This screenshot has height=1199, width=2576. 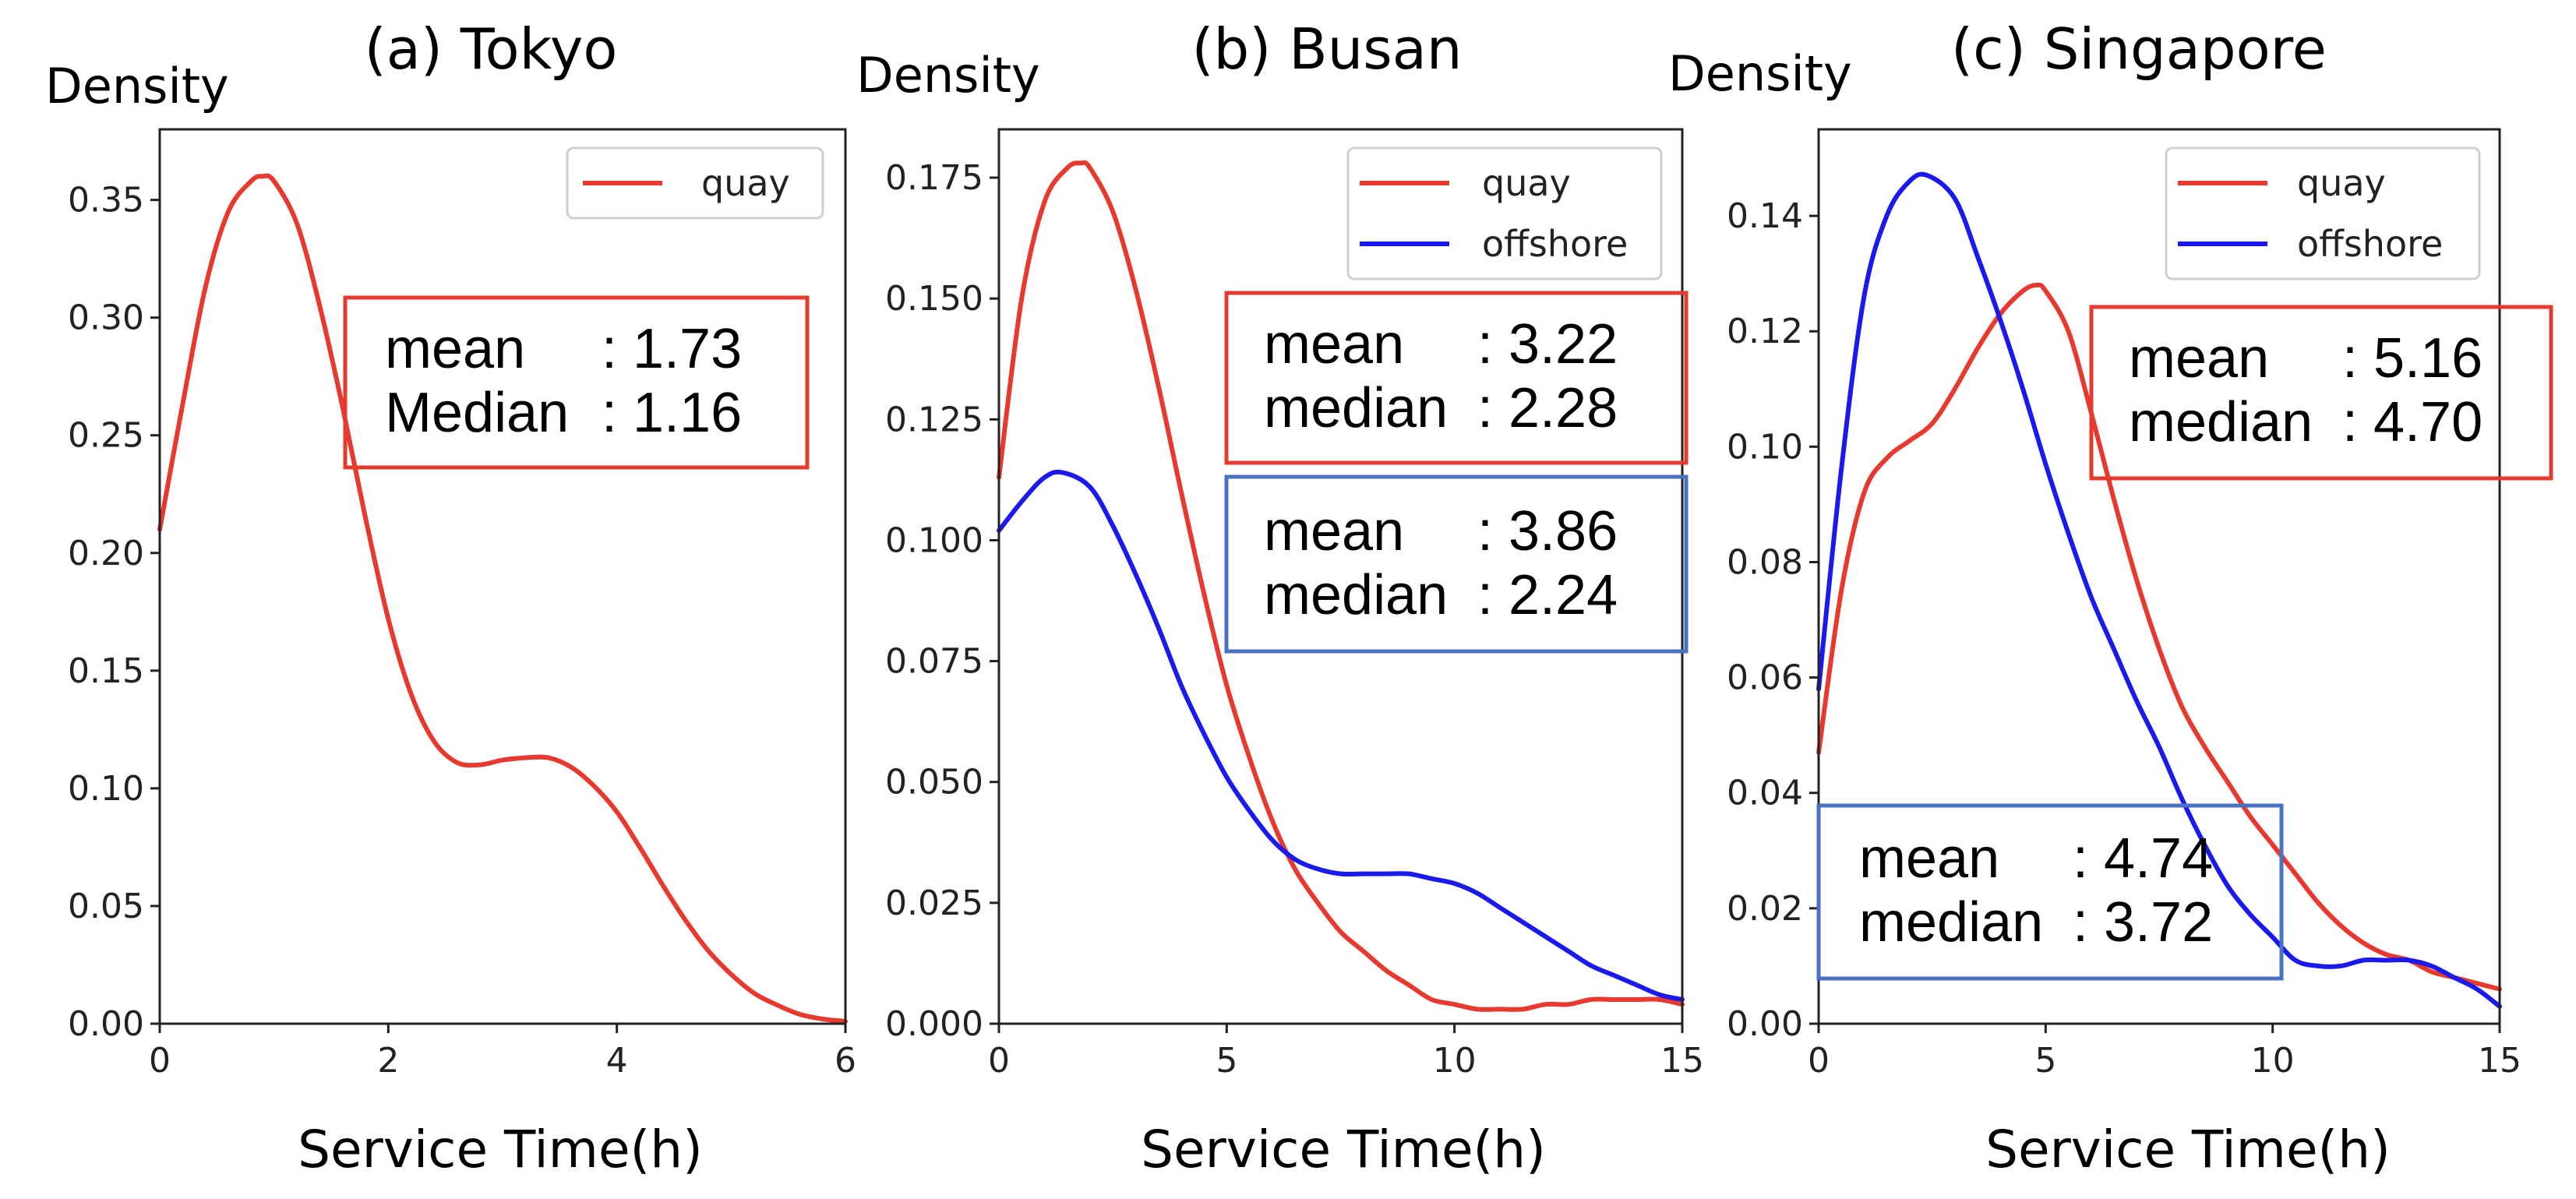 I want to click on legend: quay, so click(x=695, y=183).